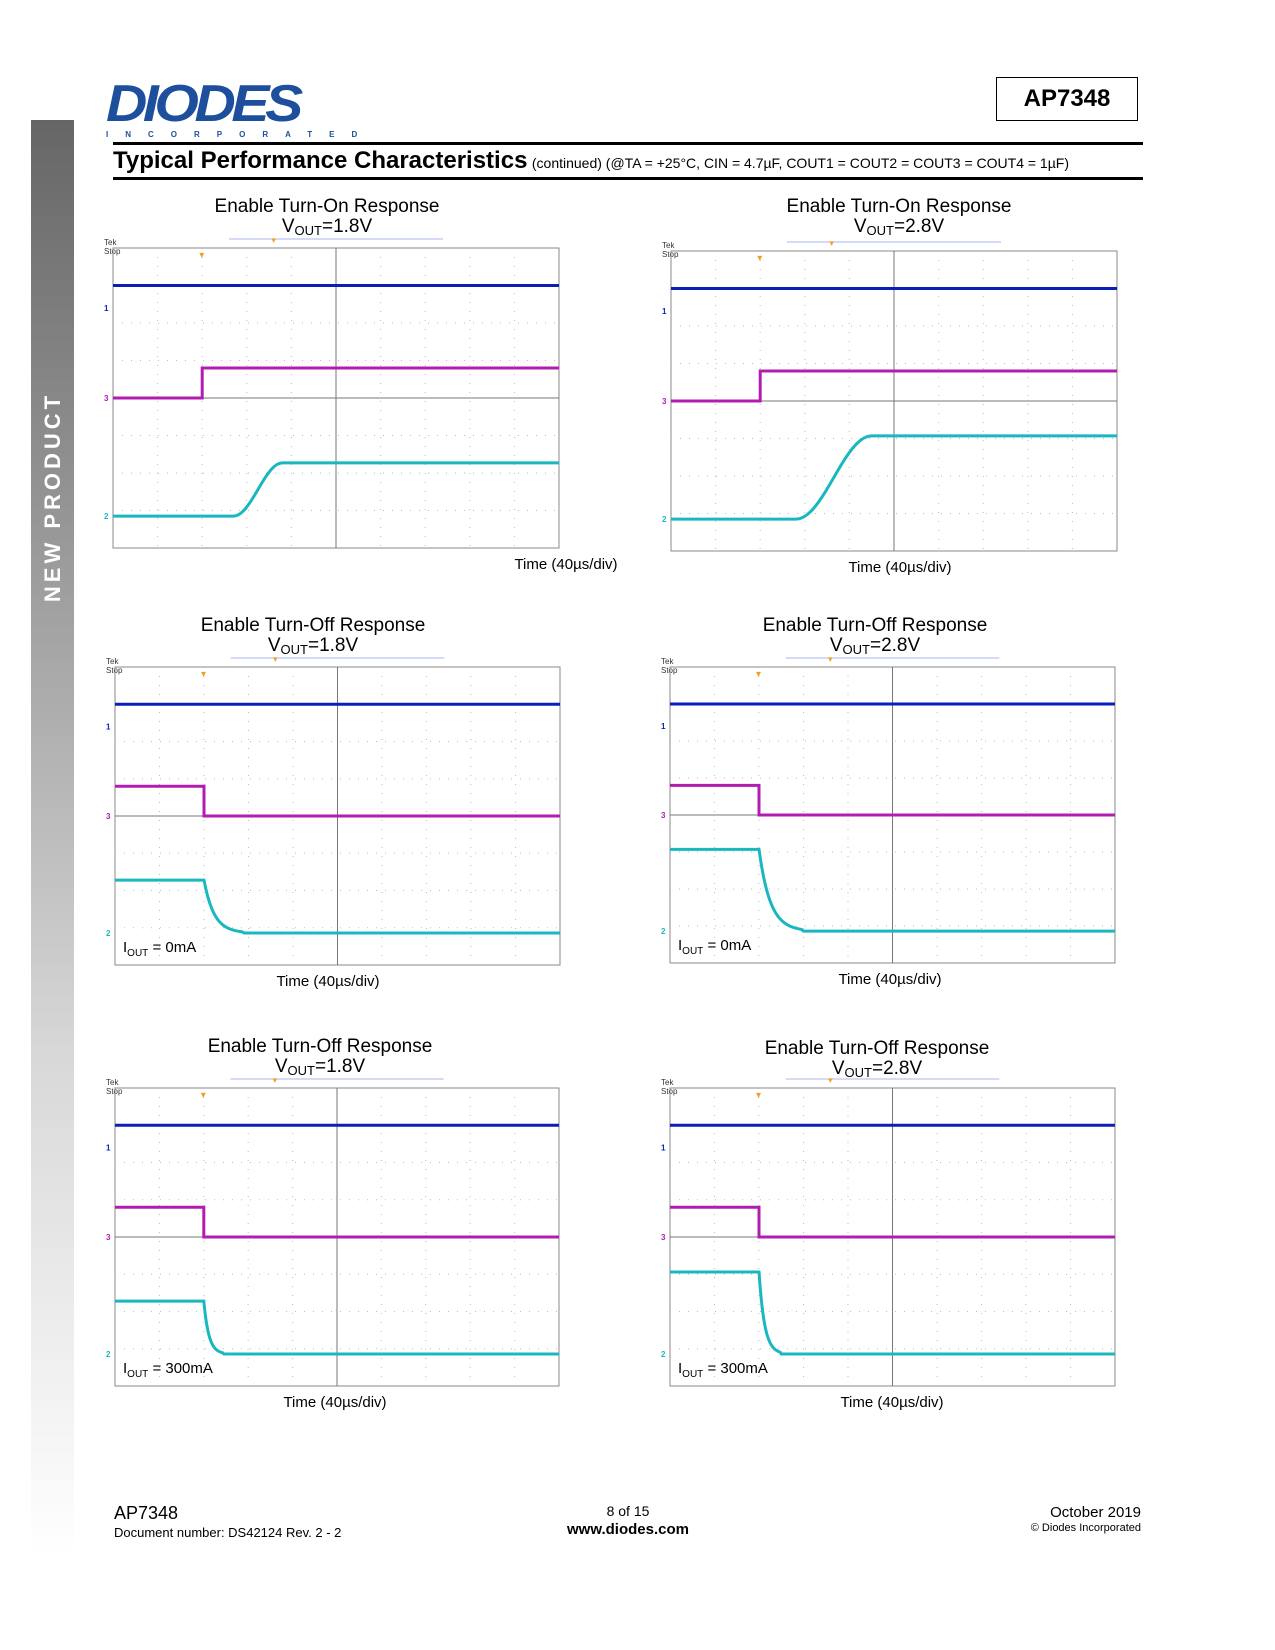 The height and width of the screenshot is (1650, 1275). What do you see at coordinates (320, 160) in the screenshot?
I see `section-title: Typical Performance Characteristics` at bounding box center [320, 160].